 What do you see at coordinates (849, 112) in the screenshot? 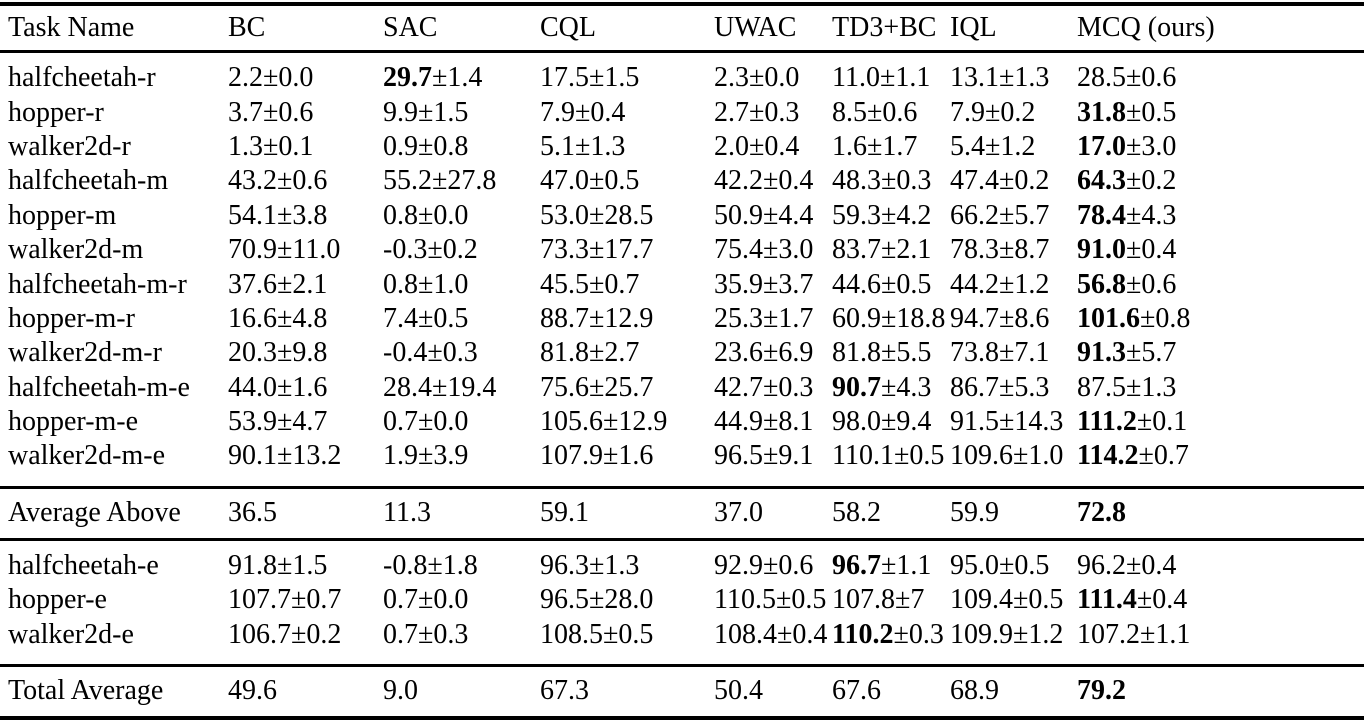
I see `score-value: 8.5` at bounding box center [849, 112].